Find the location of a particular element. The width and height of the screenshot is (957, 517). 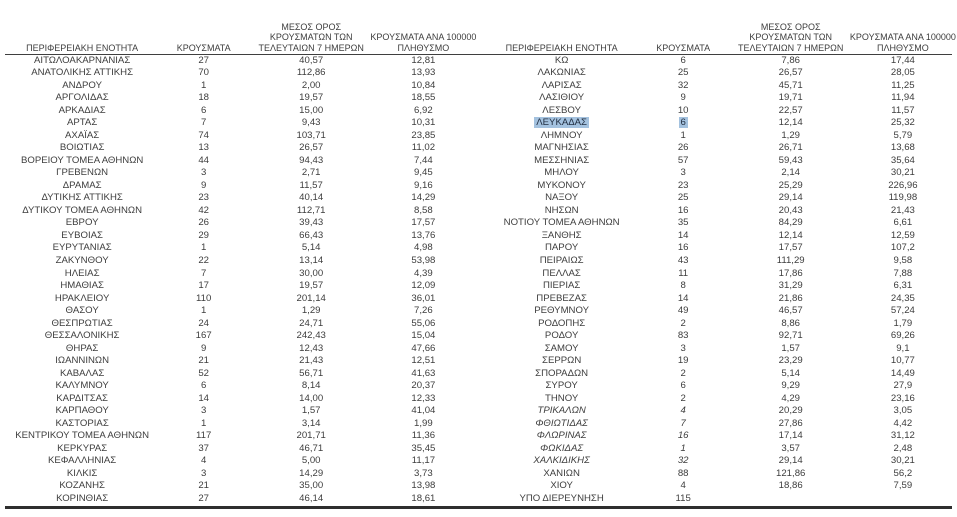

region-value: ΗΜΑΘΙΑΣ is located at coordinates (82, 286).